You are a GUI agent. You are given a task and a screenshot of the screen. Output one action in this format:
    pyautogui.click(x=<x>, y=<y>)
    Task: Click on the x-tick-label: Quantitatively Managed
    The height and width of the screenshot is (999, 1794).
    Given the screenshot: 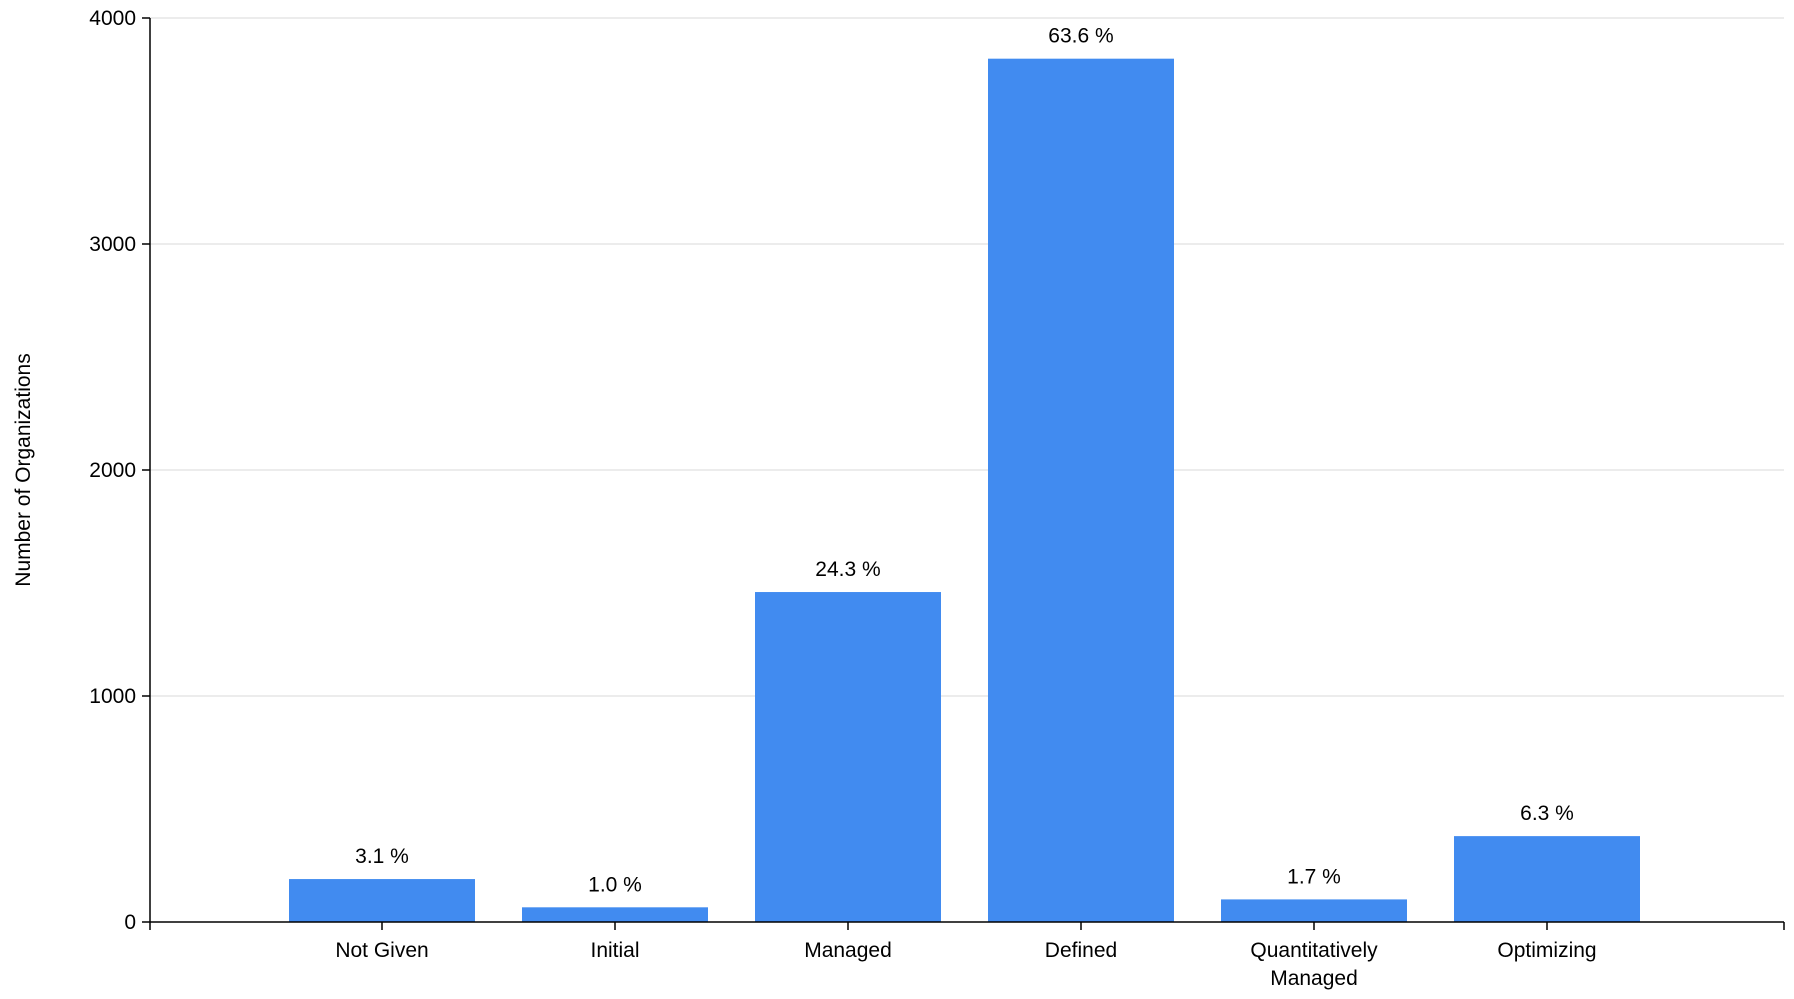 What is the action you would take?
    pyautogui.click(x=1314, y=964)
    